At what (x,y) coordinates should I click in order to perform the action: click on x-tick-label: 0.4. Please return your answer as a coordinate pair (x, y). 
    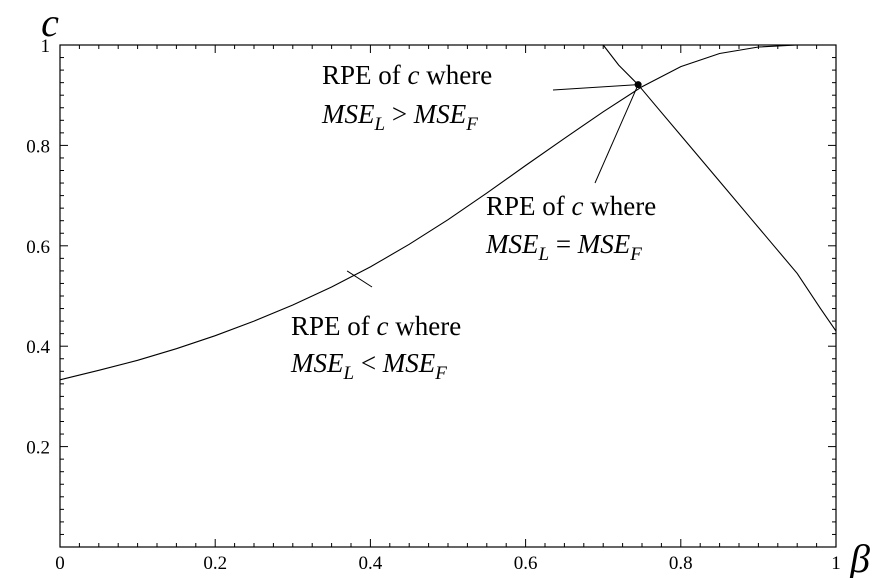
    Looking at the image, I should click on (371, 563).